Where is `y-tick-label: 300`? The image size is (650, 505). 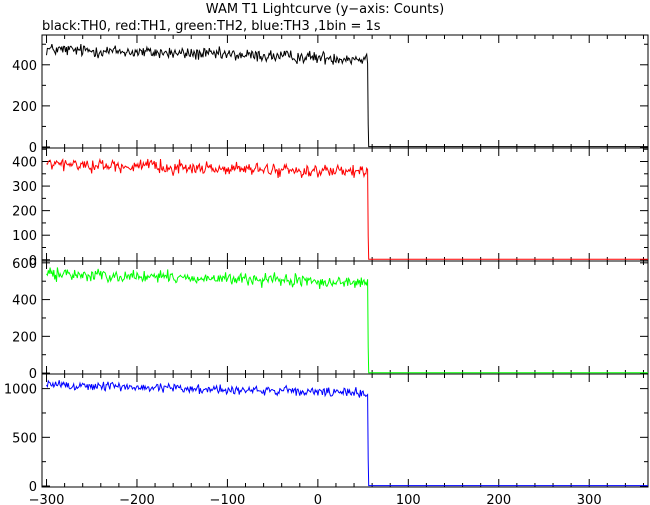
y-tick-label: 300 is located at coordinates (24, 187).